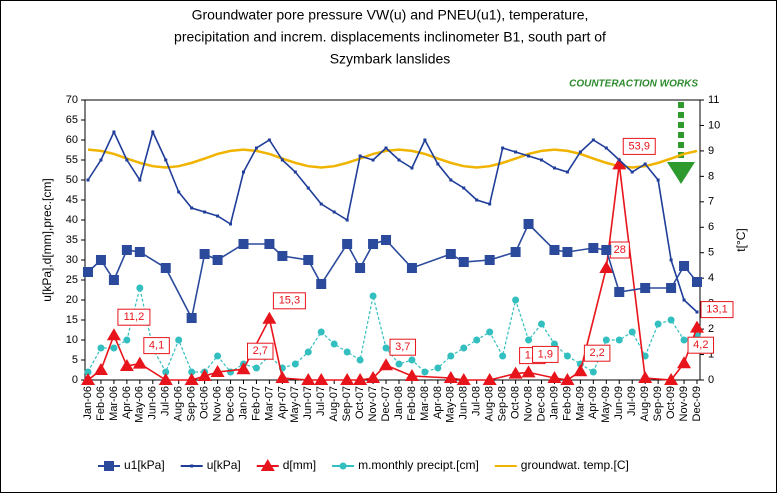 The image size is (777, 493). What do you see at coordinates (399, 403) in the screenshot?
I see `x-tick-label: Jan-08` at bounding box center [399, 403].